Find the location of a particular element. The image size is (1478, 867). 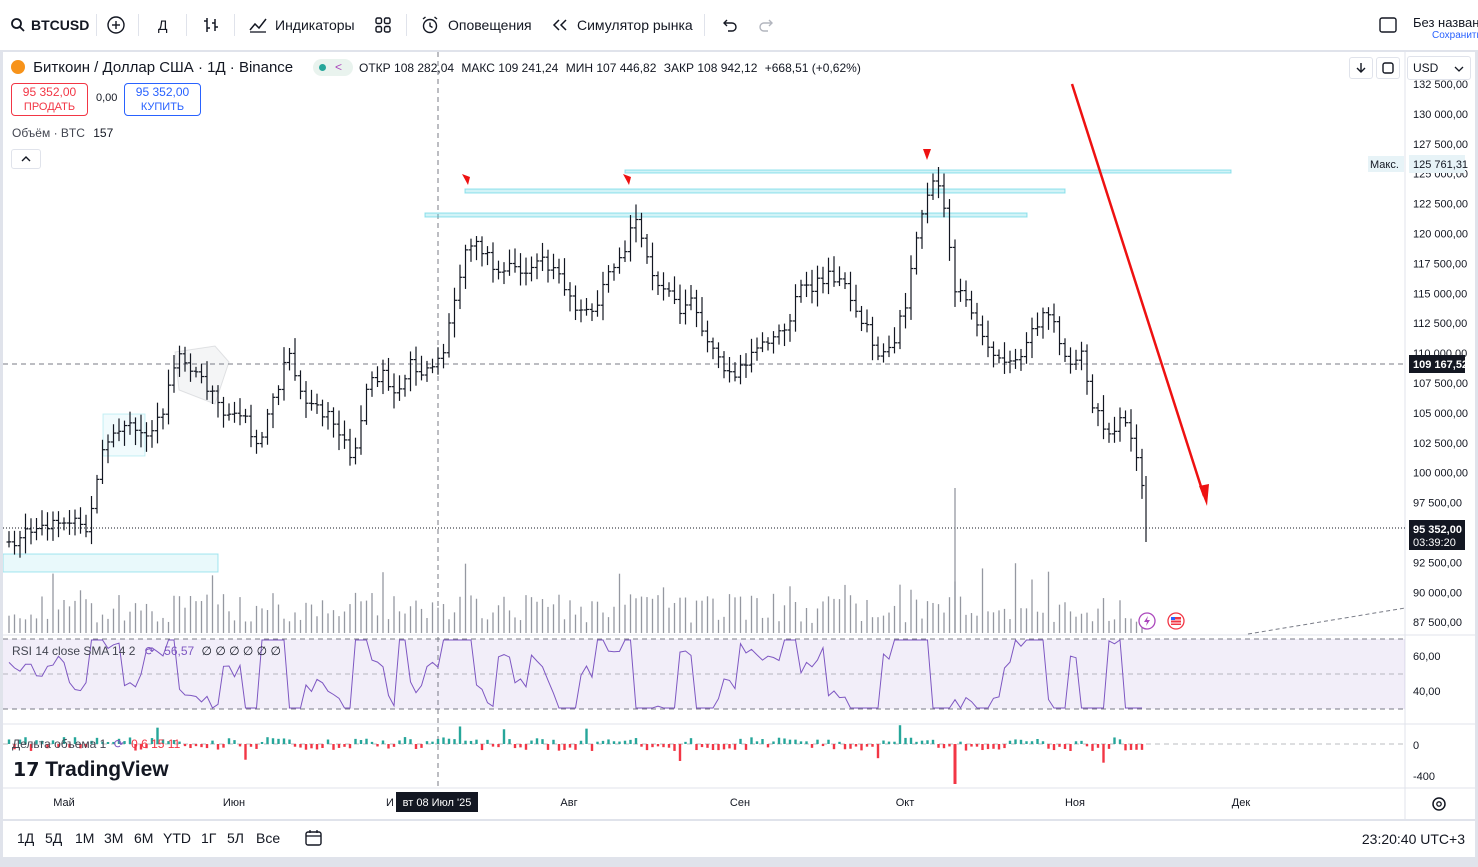

expand-icon is located at coordinates (1388, 68).